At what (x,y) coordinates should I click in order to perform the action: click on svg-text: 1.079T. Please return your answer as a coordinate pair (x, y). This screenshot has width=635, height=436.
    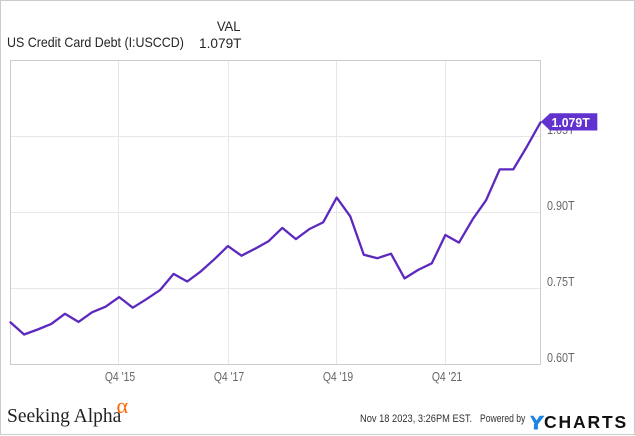
    Looking at the image, I should click on (571, 122).